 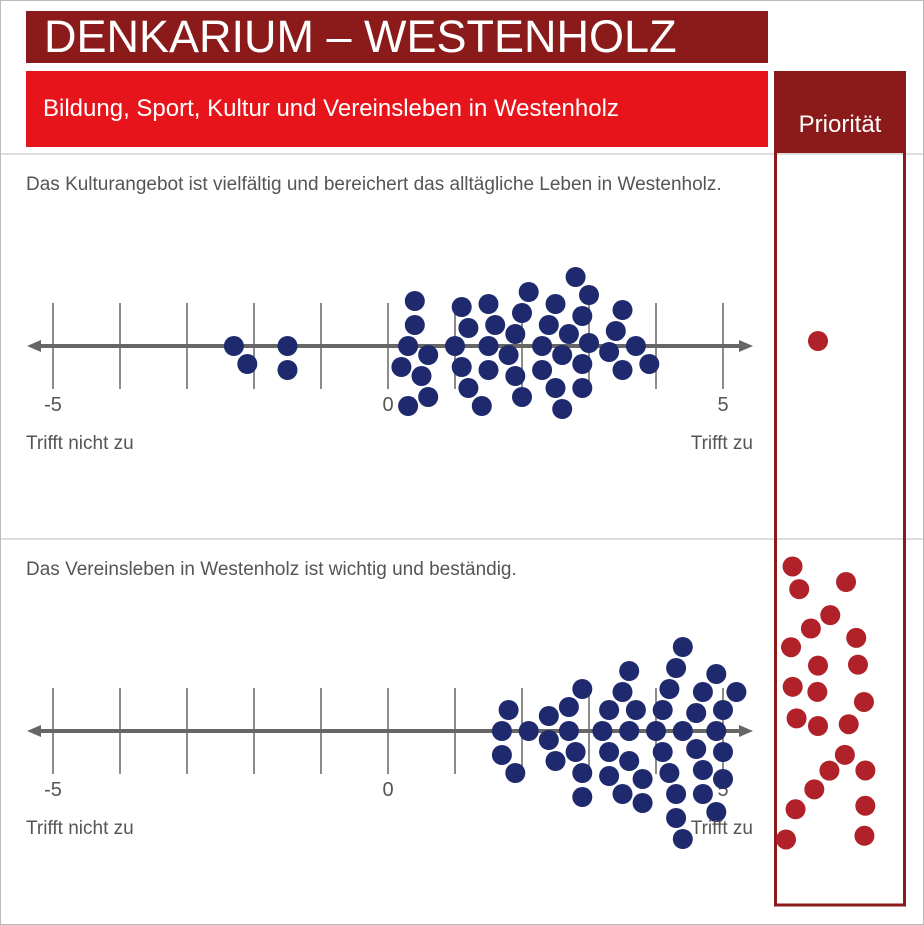 I want to click on title: DENKARIUM – WESTENHOLZ, so click(x=397, y=37).